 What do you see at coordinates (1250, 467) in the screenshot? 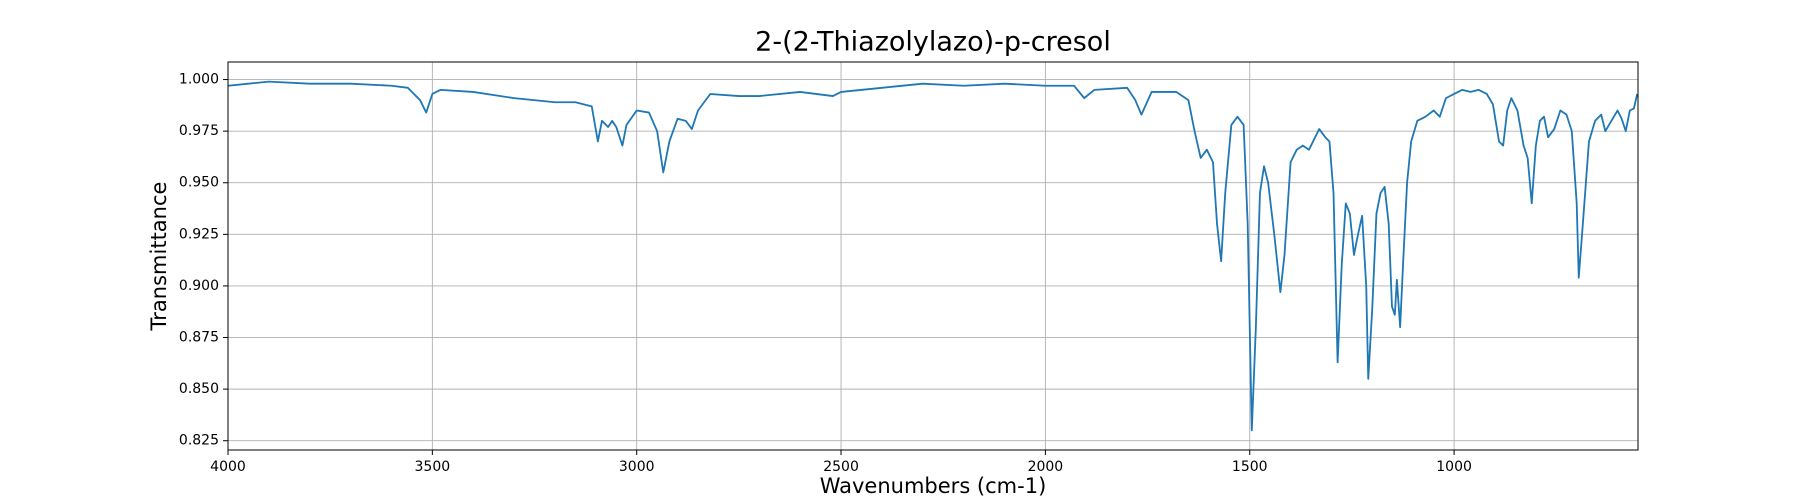
I see `x-tick-label: 1500` at bounding box center [1250, 467].